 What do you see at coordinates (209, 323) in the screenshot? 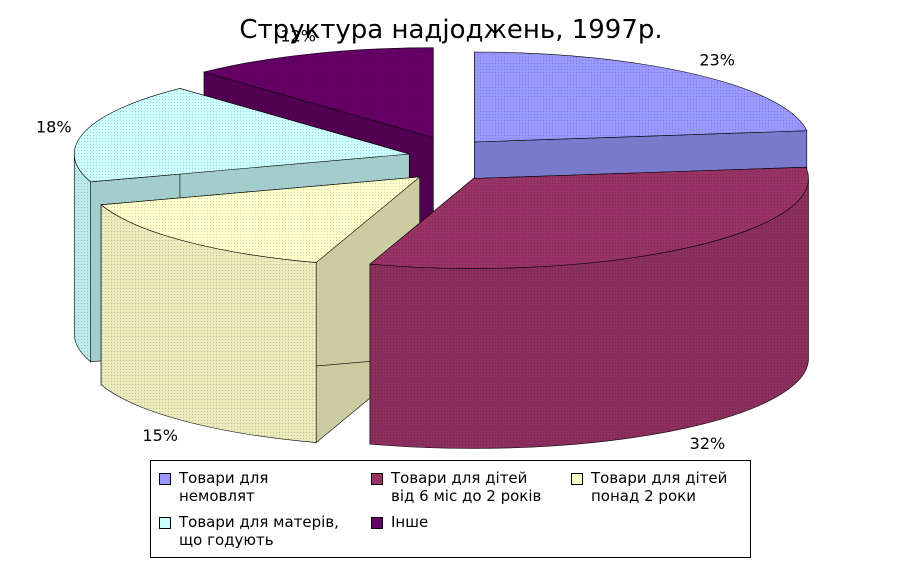
I see `pie-slice-children-over-2y-side-texture` at bounding box center [209, 323].